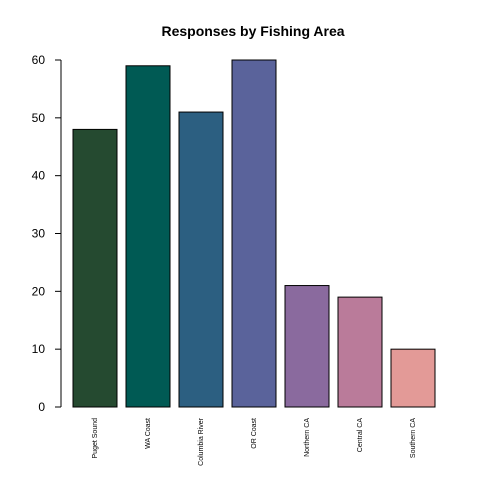 The image size is (480, 480). I want to click on bar-central-ca, so click(360, 352).